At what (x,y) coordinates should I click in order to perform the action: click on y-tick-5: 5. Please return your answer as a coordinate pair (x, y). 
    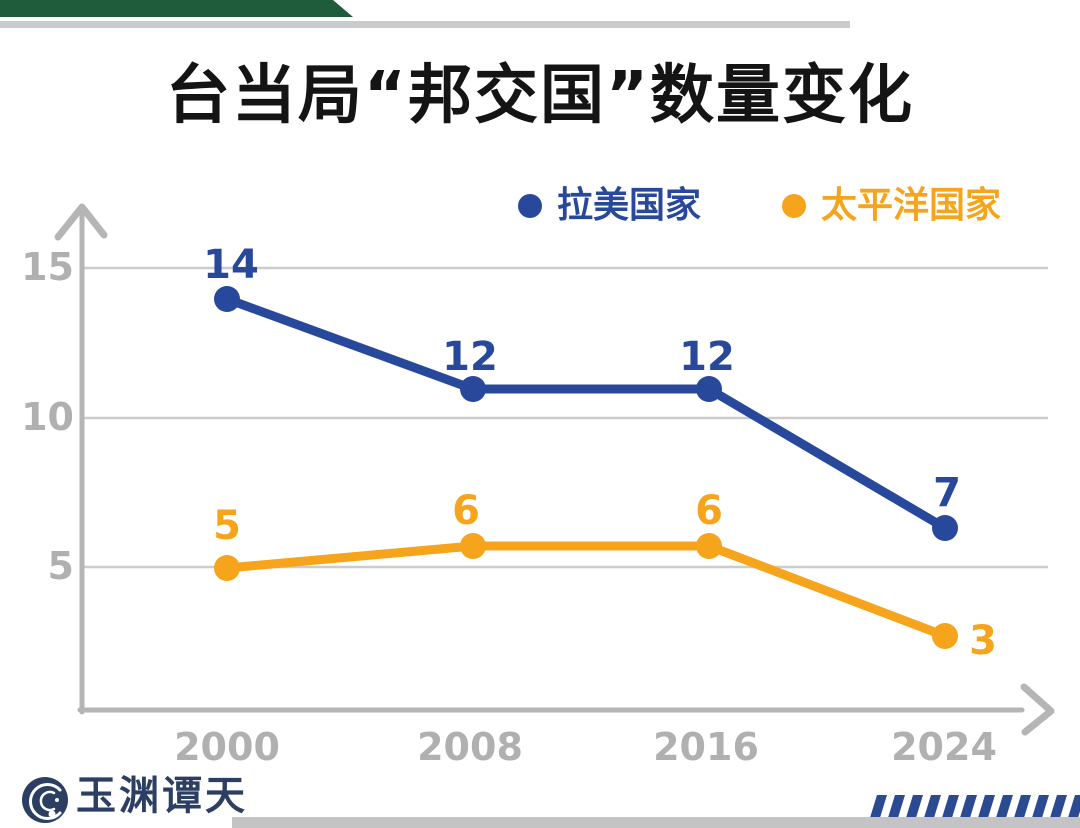
    Looking at the image, I should click on (60, 566).